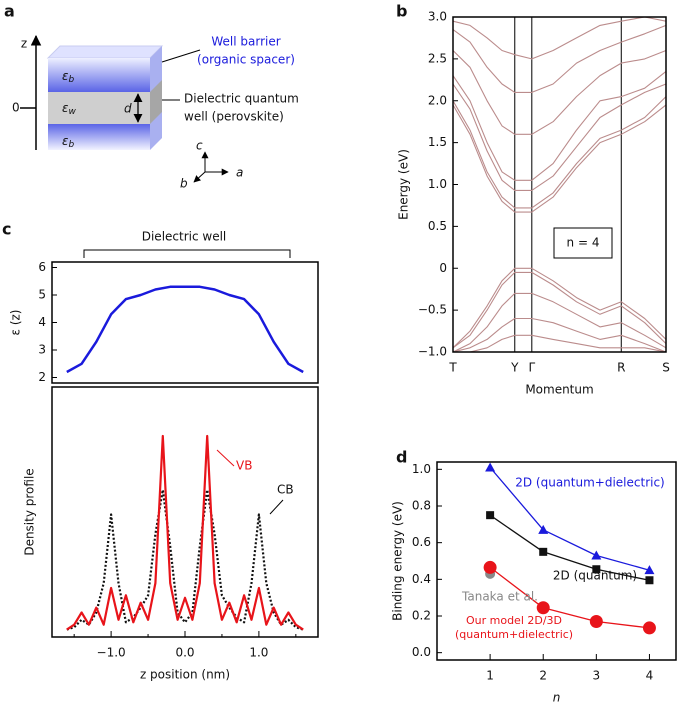 Image resolution: width=685 pixels, height=709 pixels. What do you see at coordinates (595, 576) in the screenshot?
I see `series-label: 2D (quantum)` at bounding box center [595, 576].